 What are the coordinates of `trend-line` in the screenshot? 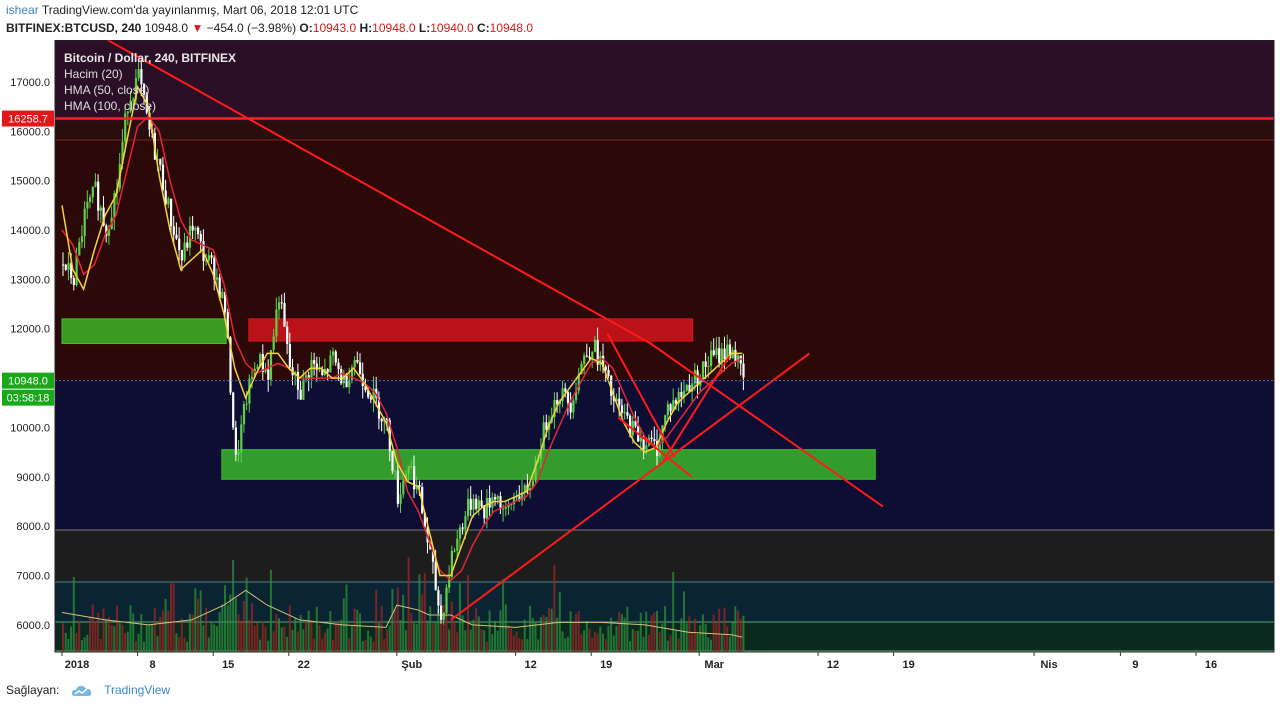 It's located at (630, 486).